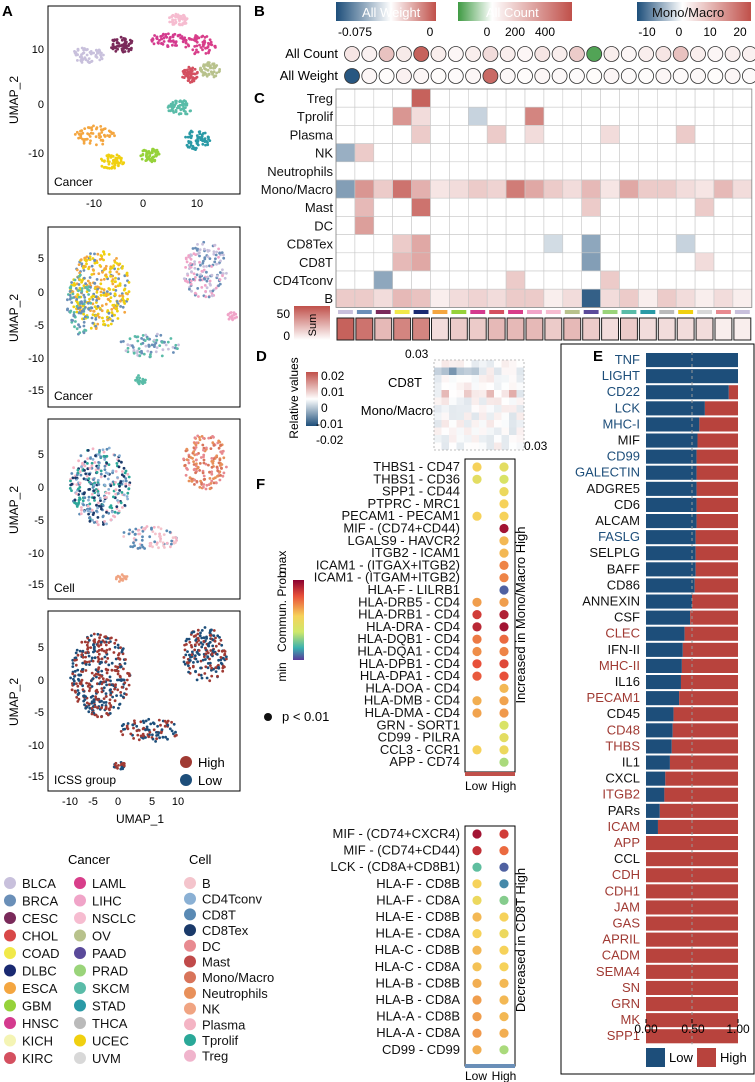 The width and height of the screenshot is (755, 1082). What do you see at coordinates (40, 988) in the screenshot?
I see `cancer-legend-label: ESCA` at bounding box center [40, 988].